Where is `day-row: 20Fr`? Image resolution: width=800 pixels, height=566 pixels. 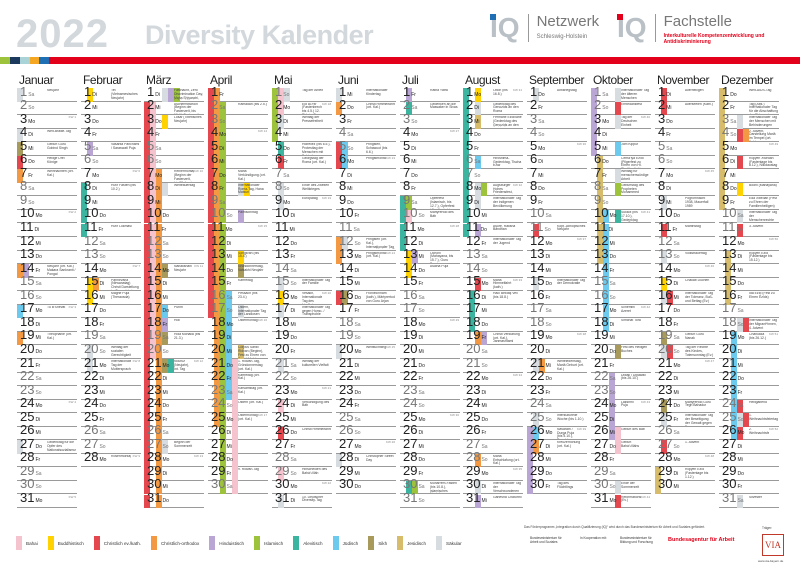
day-row: 20Fr is located at coordinates (302, 350).